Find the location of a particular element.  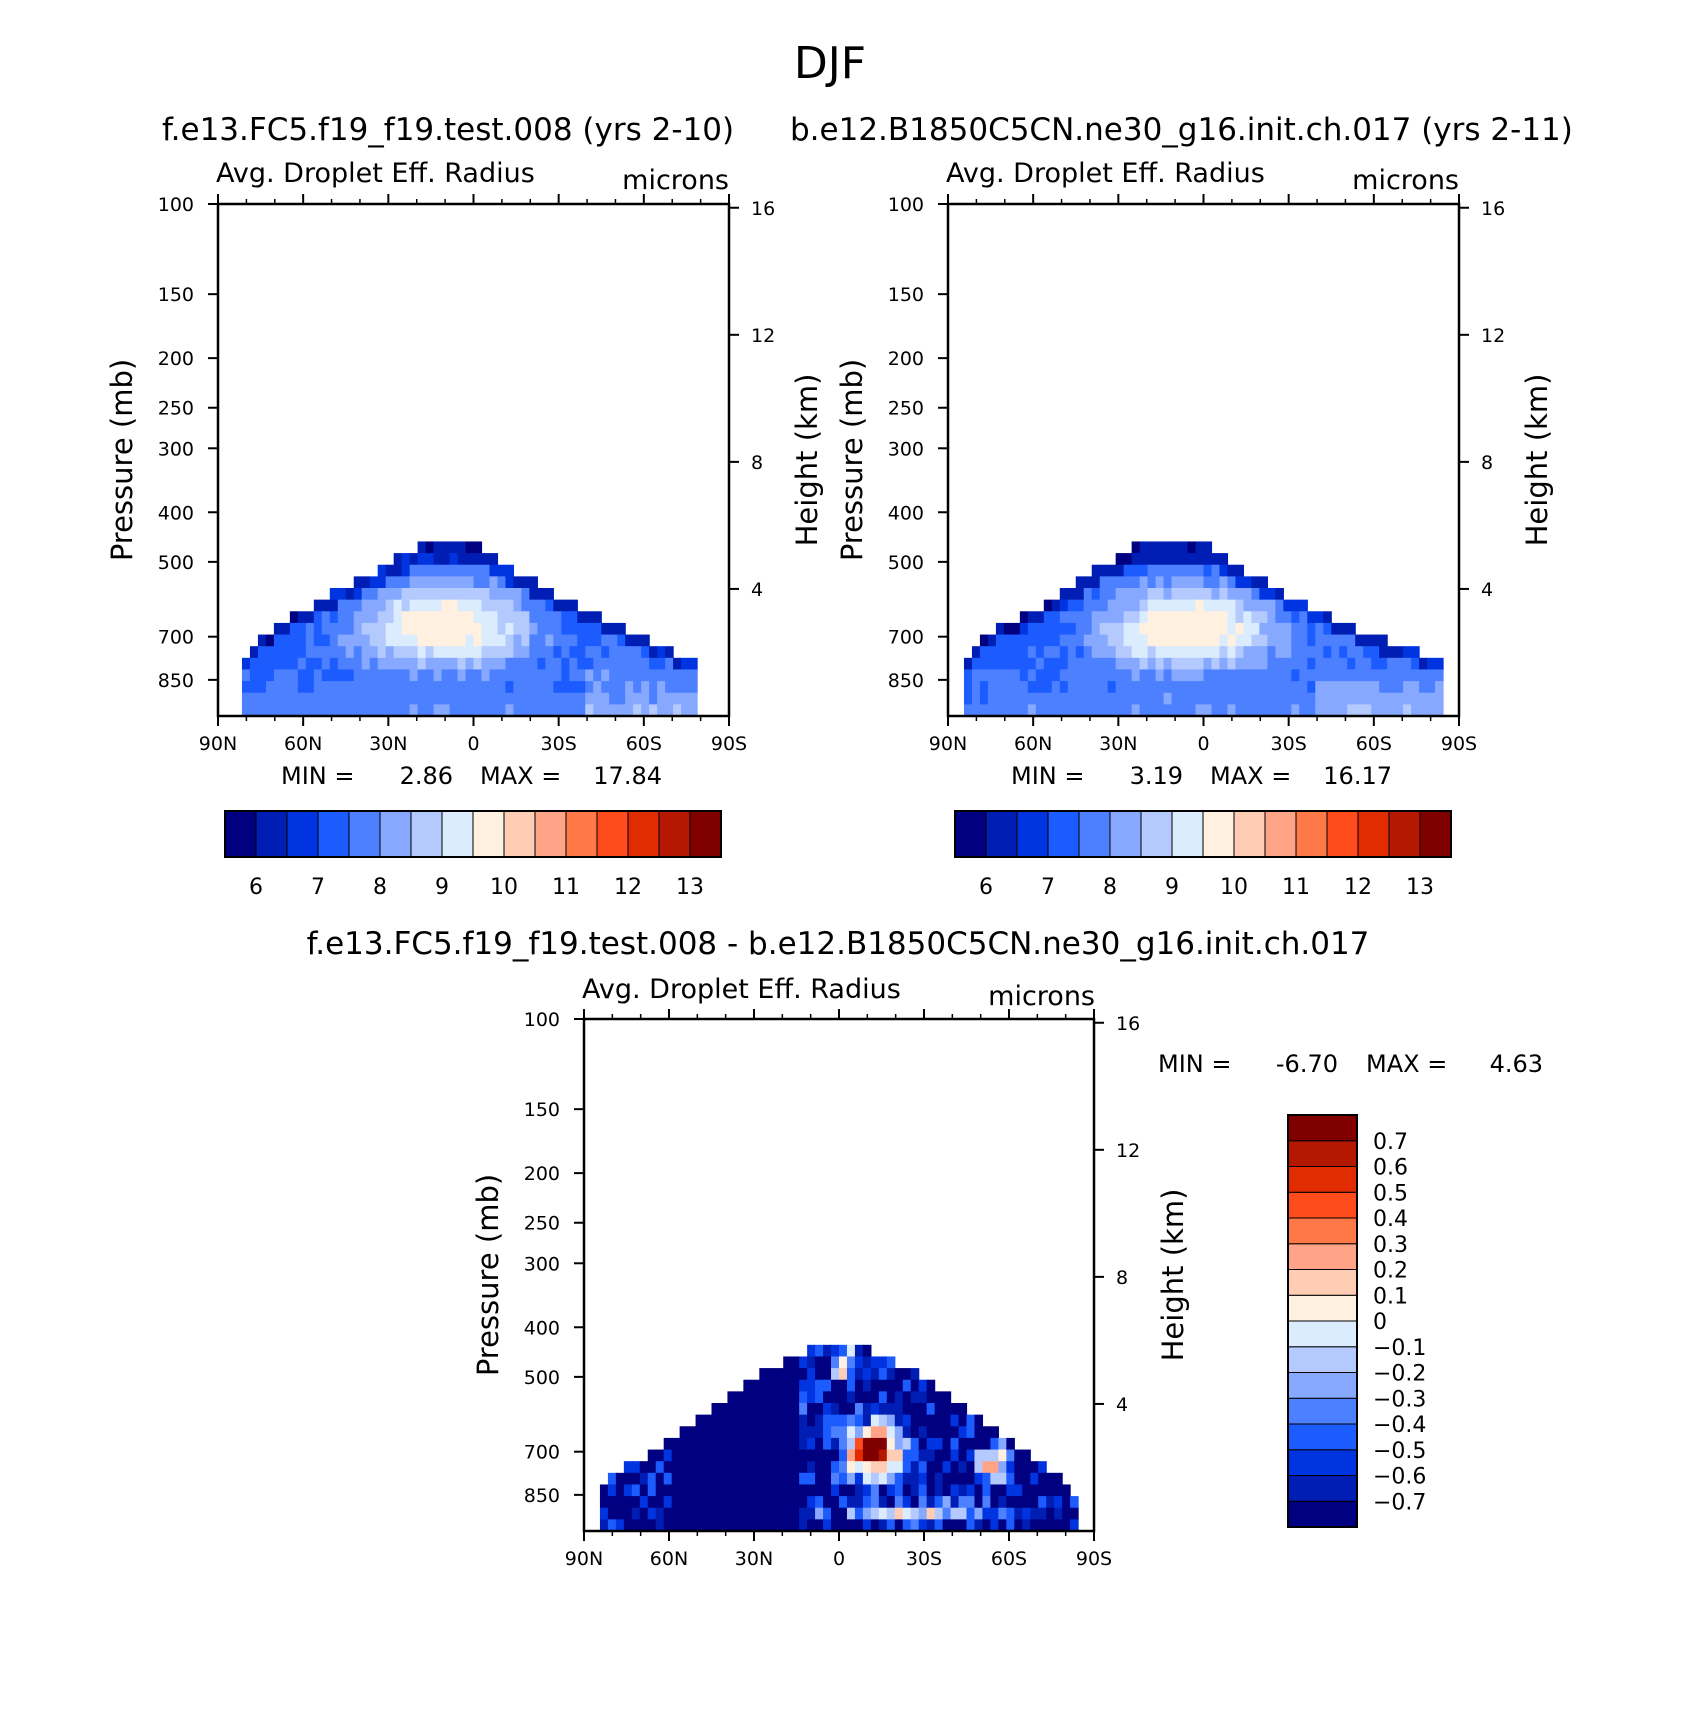

x-tick-label: 60N is located at coordinates (669, 1559).